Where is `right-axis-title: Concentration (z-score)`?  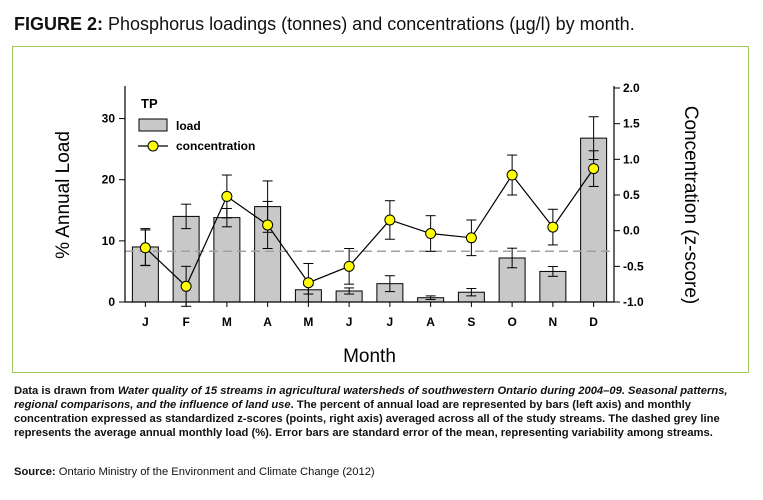 right-axis-title: Concentration (z-score) is located at coordinates (690, 205).